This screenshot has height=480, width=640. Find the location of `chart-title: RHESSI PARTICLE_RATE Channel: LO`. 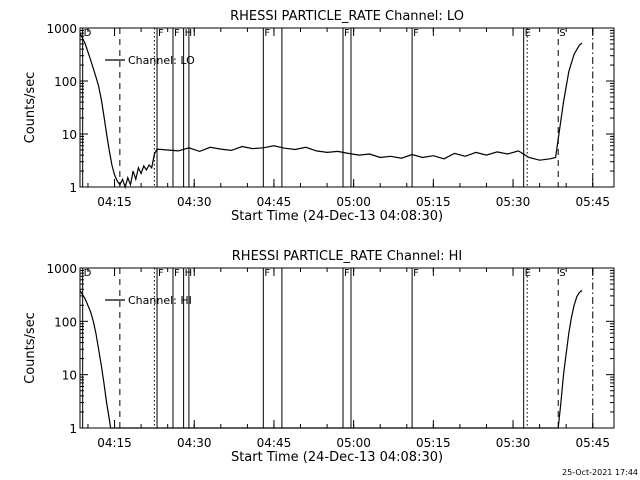

chart-title: RHESSI PARTICLE_RATE Channel: LO is located at coordinates (347, 16).